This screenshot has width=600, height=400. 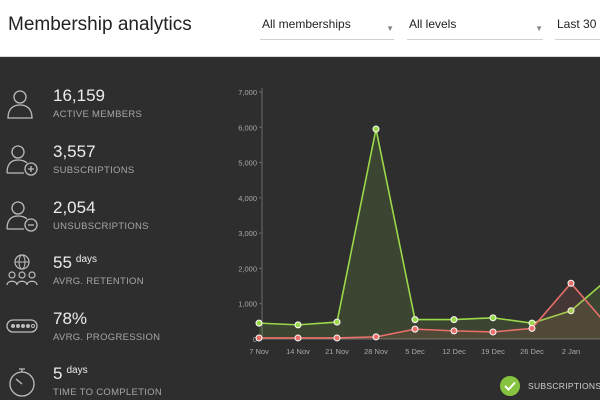 What do you see at coordinates (255, 339) in the screenshot?
I see `y-tick-label: 0` at bounding box center [255, 339].